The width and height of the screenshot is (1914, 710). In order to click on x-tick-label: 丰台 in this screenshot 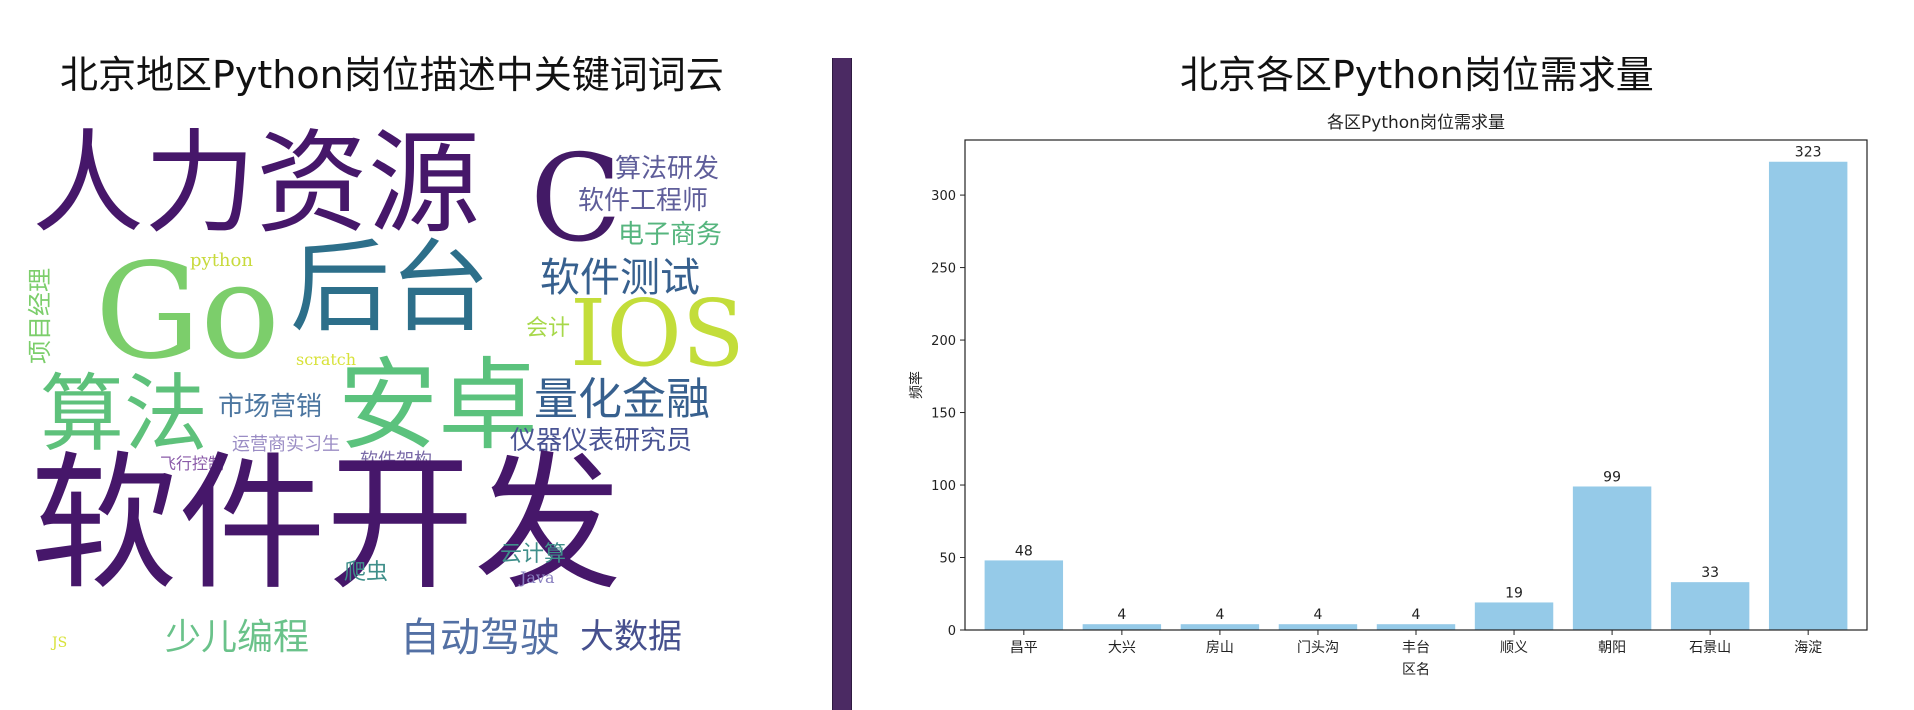, I will do `click(1416, 648)`.